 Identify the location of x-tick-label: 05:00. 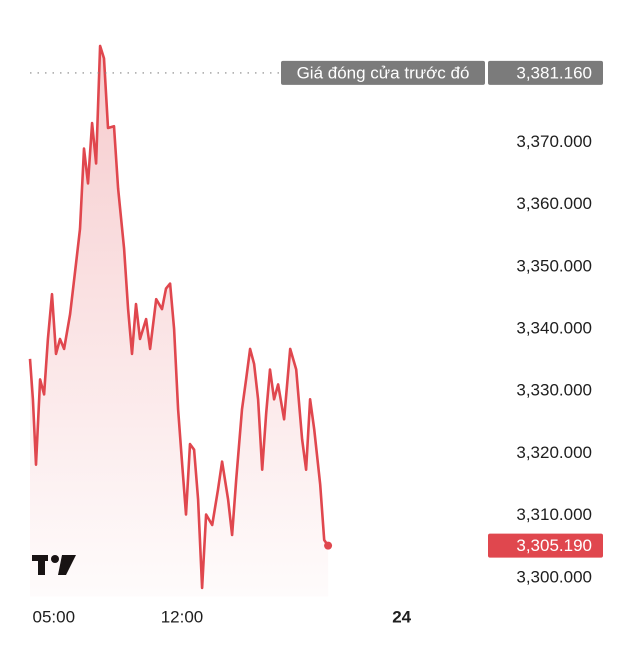
(54, 616).